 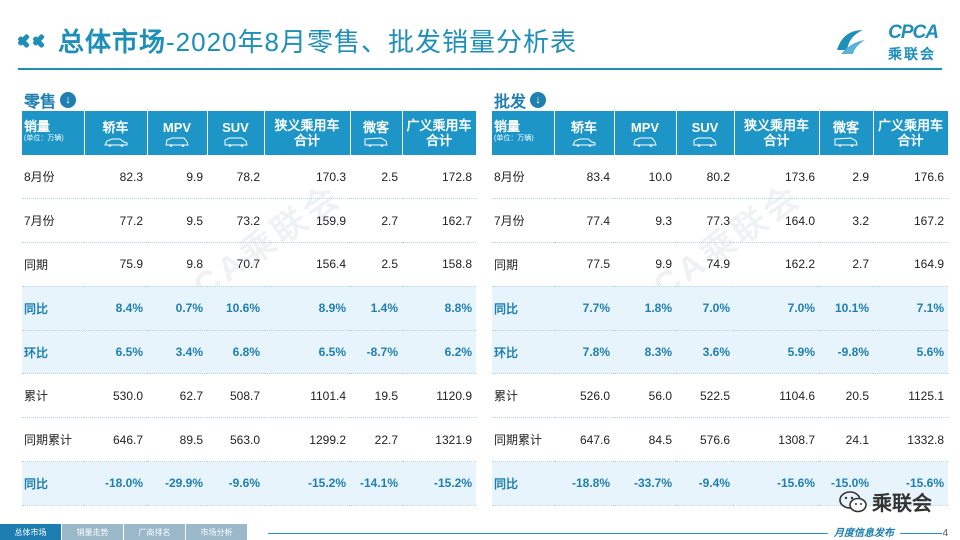 I want to click on header-sales: 销量 (单位：万辆), so click(x=53, y=133).